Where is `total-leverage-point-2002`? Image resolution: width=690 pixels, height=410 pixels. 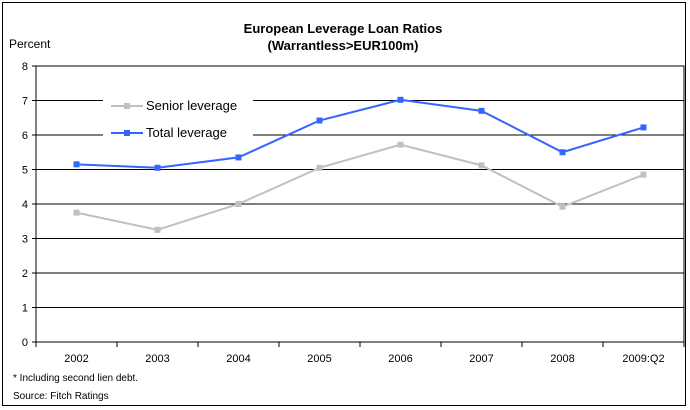
total-leverage-point-2002 is located at coordinates (76, 164).